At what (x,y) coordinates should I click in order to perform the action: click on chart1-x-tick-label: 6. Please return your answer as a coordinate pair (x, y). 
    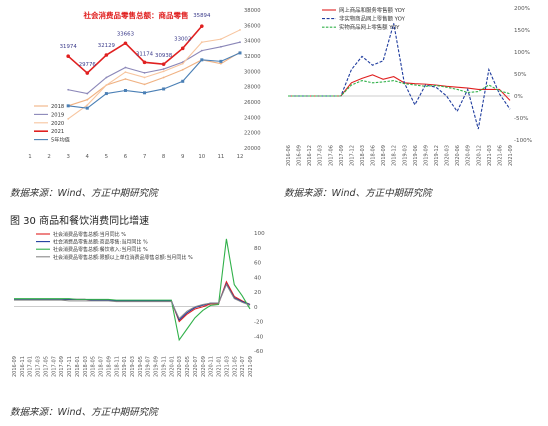
    Looking at the image, I should click on (126, 157).